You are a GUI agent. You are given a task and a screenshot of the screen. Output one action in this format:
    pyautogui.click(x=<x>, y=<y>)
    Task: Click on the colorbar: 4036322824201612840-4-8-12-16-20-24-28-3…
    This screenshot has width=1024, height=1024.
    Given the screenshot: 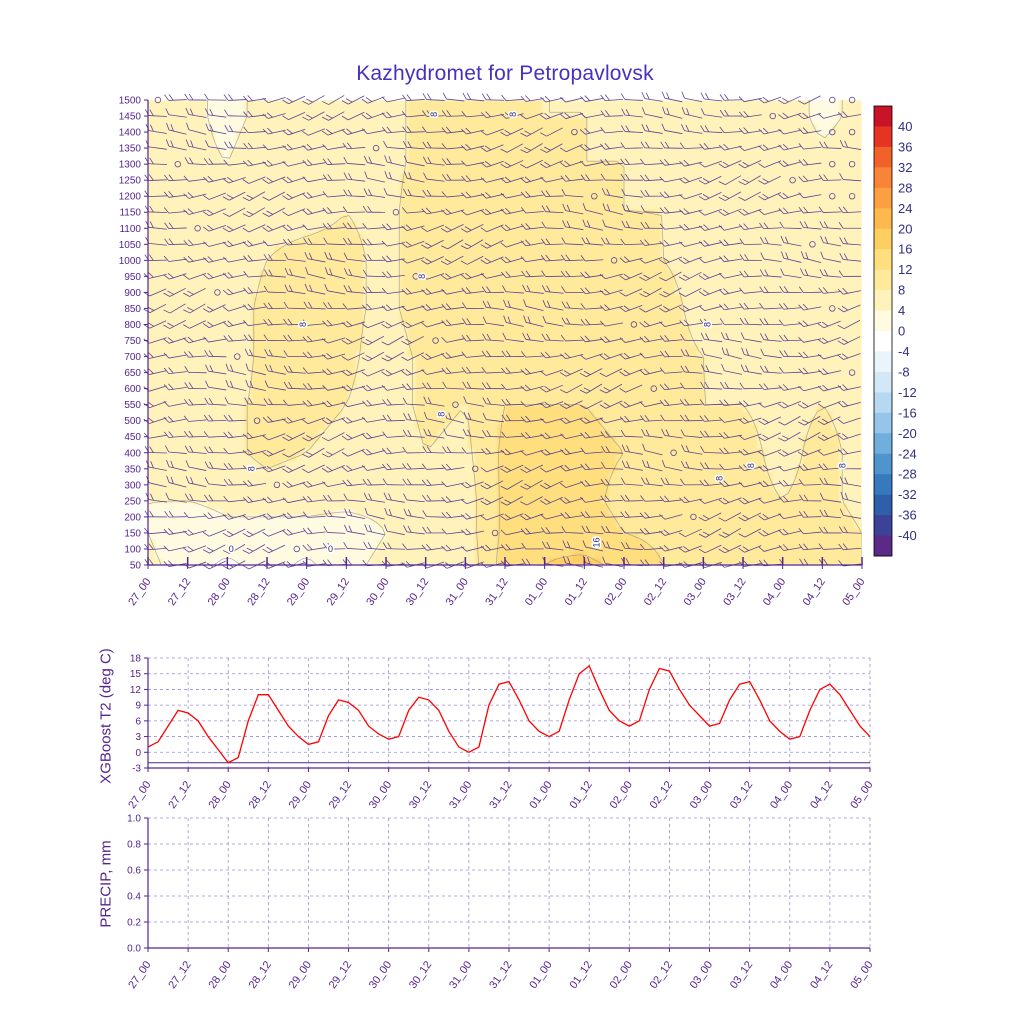 What is the action you would take?
    pyautogui.click(x=895, y=331)
    